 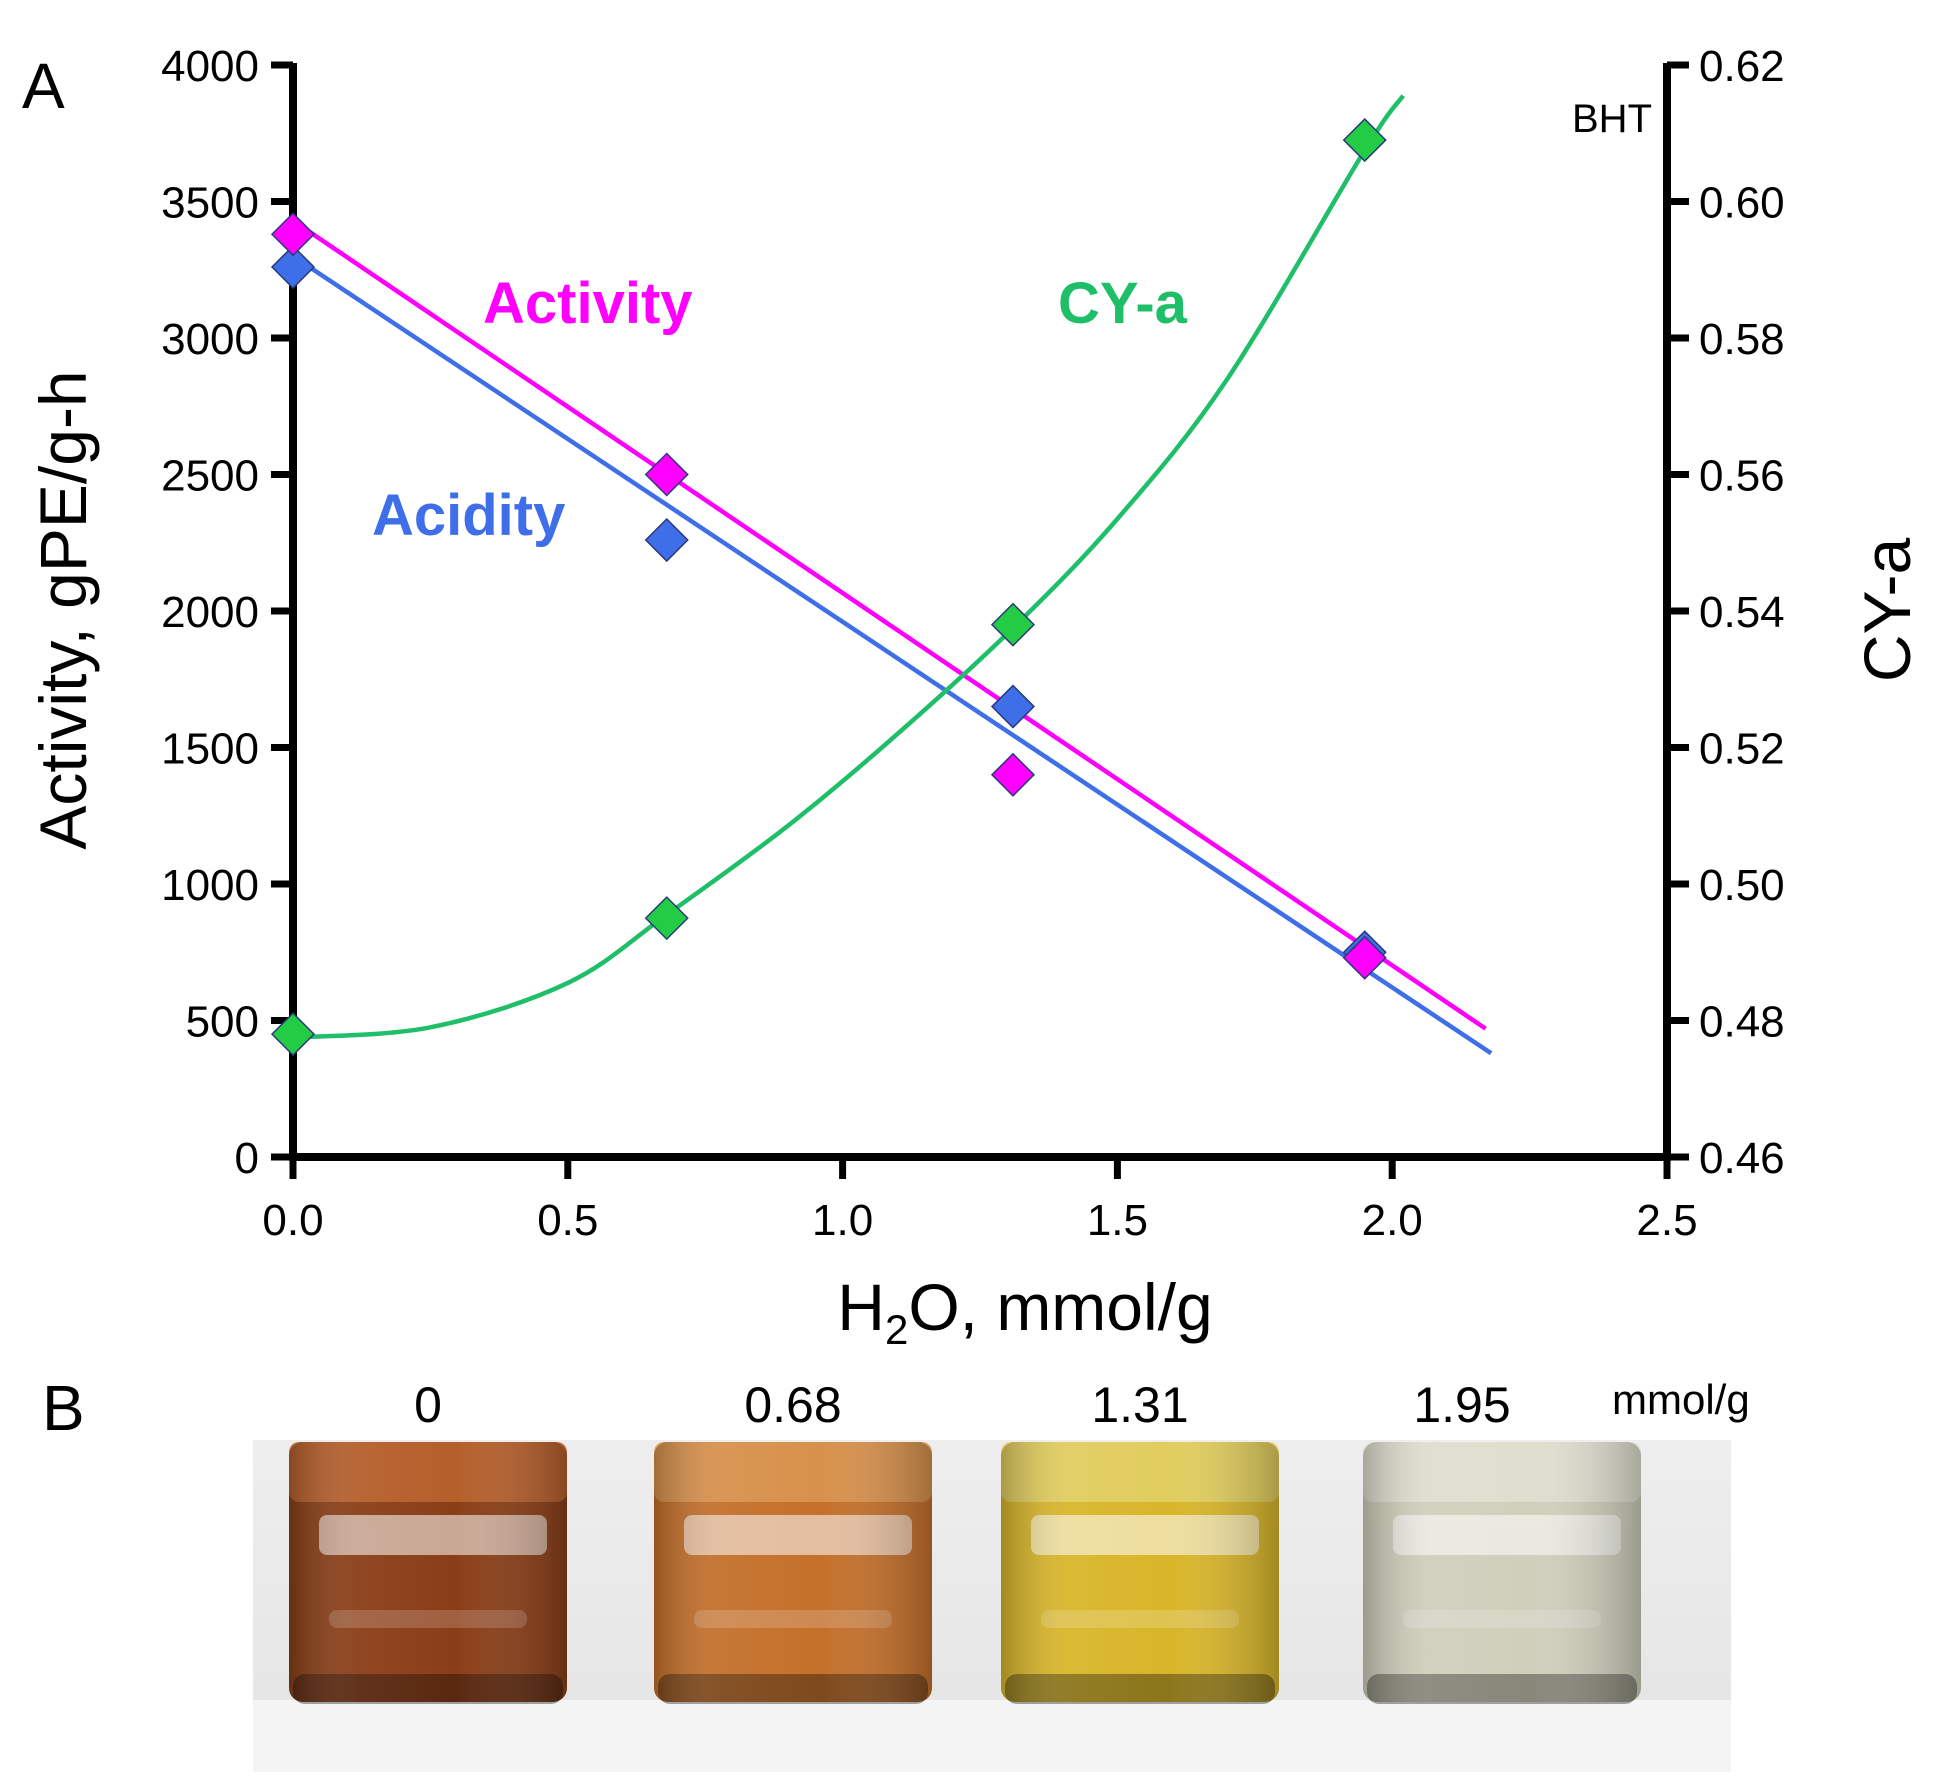 I want to click on x-tick-label: 1.0, so click(x=842, y=1220).